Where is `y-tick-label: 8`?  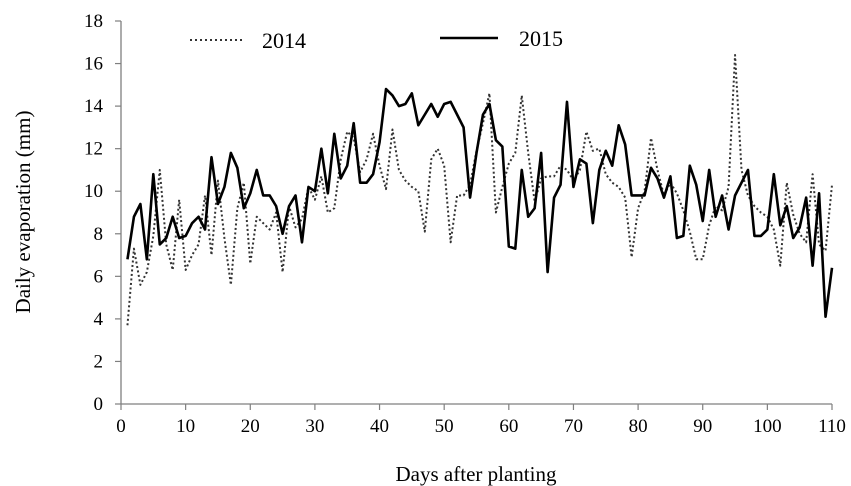 y-tick-label: 8 is located at coordinates (99, 234).